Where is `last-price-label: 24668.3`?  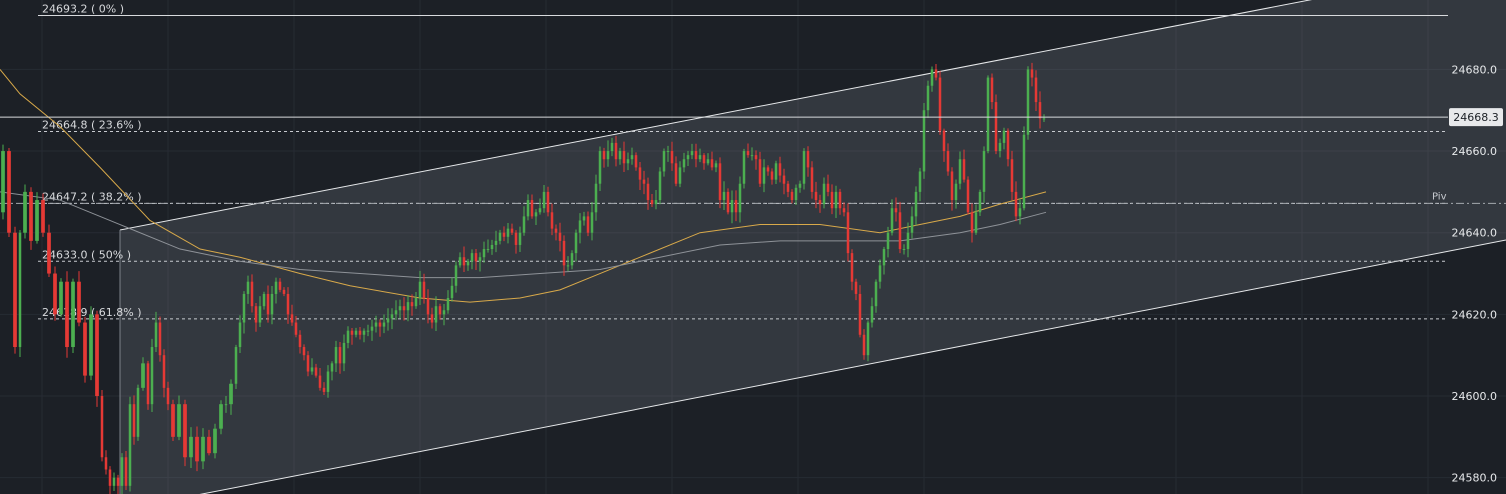 last-price-label: 24668.3 is located at coordinates (1476, 117).